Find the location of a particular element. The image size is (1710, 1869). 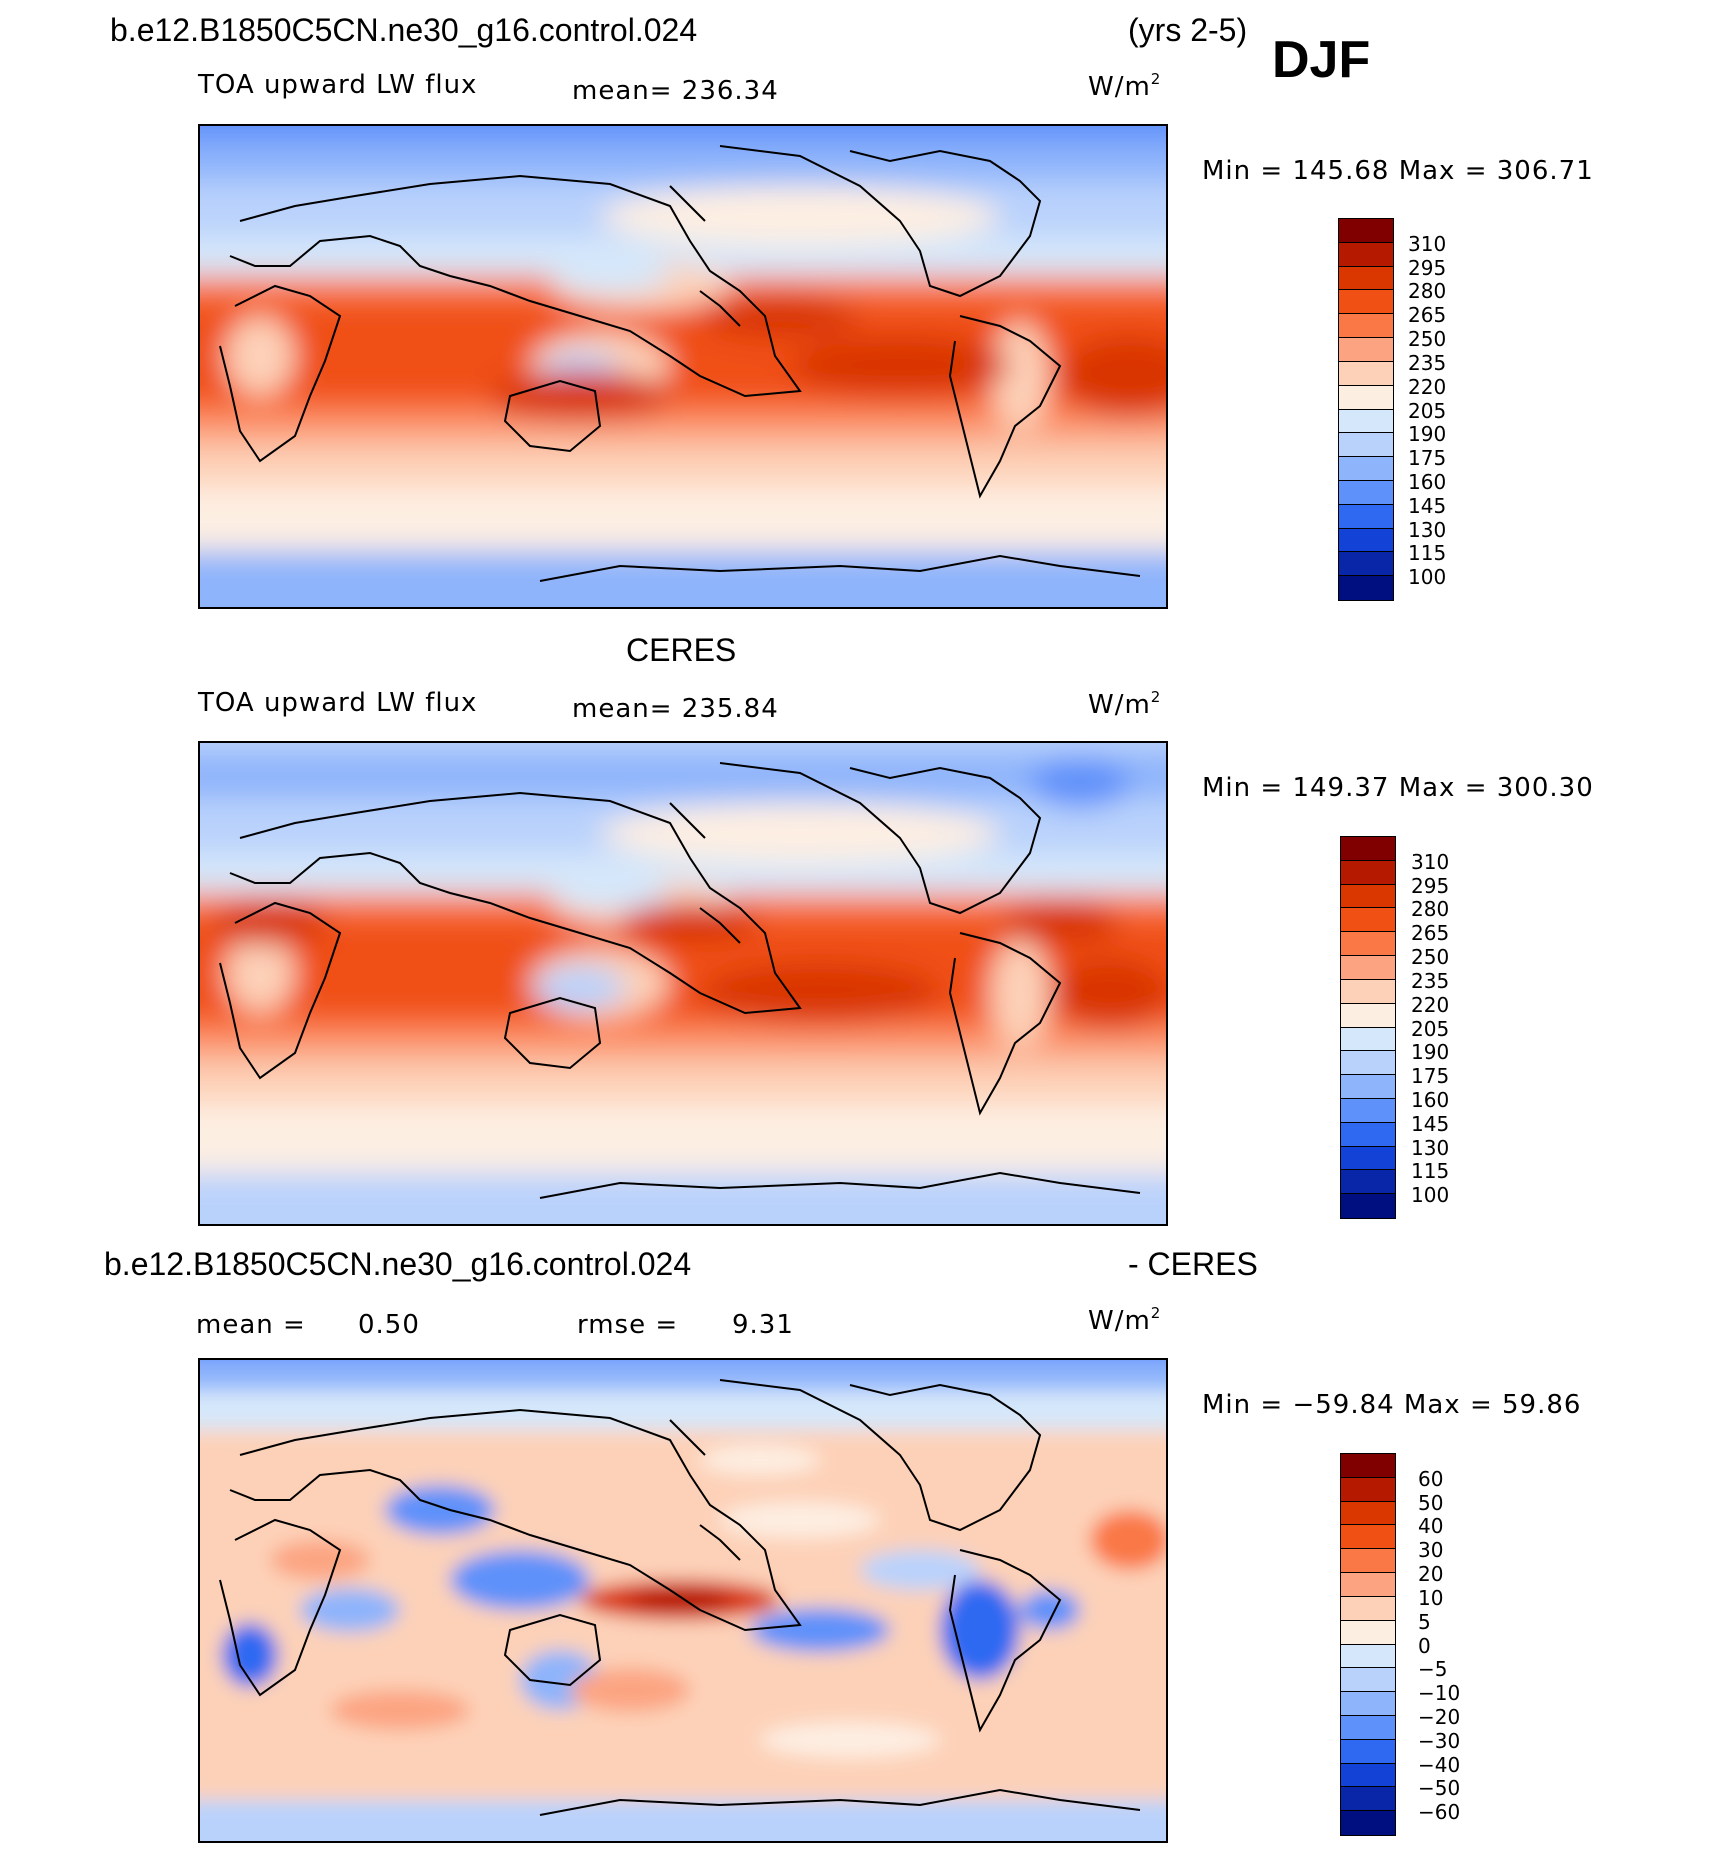

panel3-colorbar-tick: 50 is located at coordinates (1431, 1502).